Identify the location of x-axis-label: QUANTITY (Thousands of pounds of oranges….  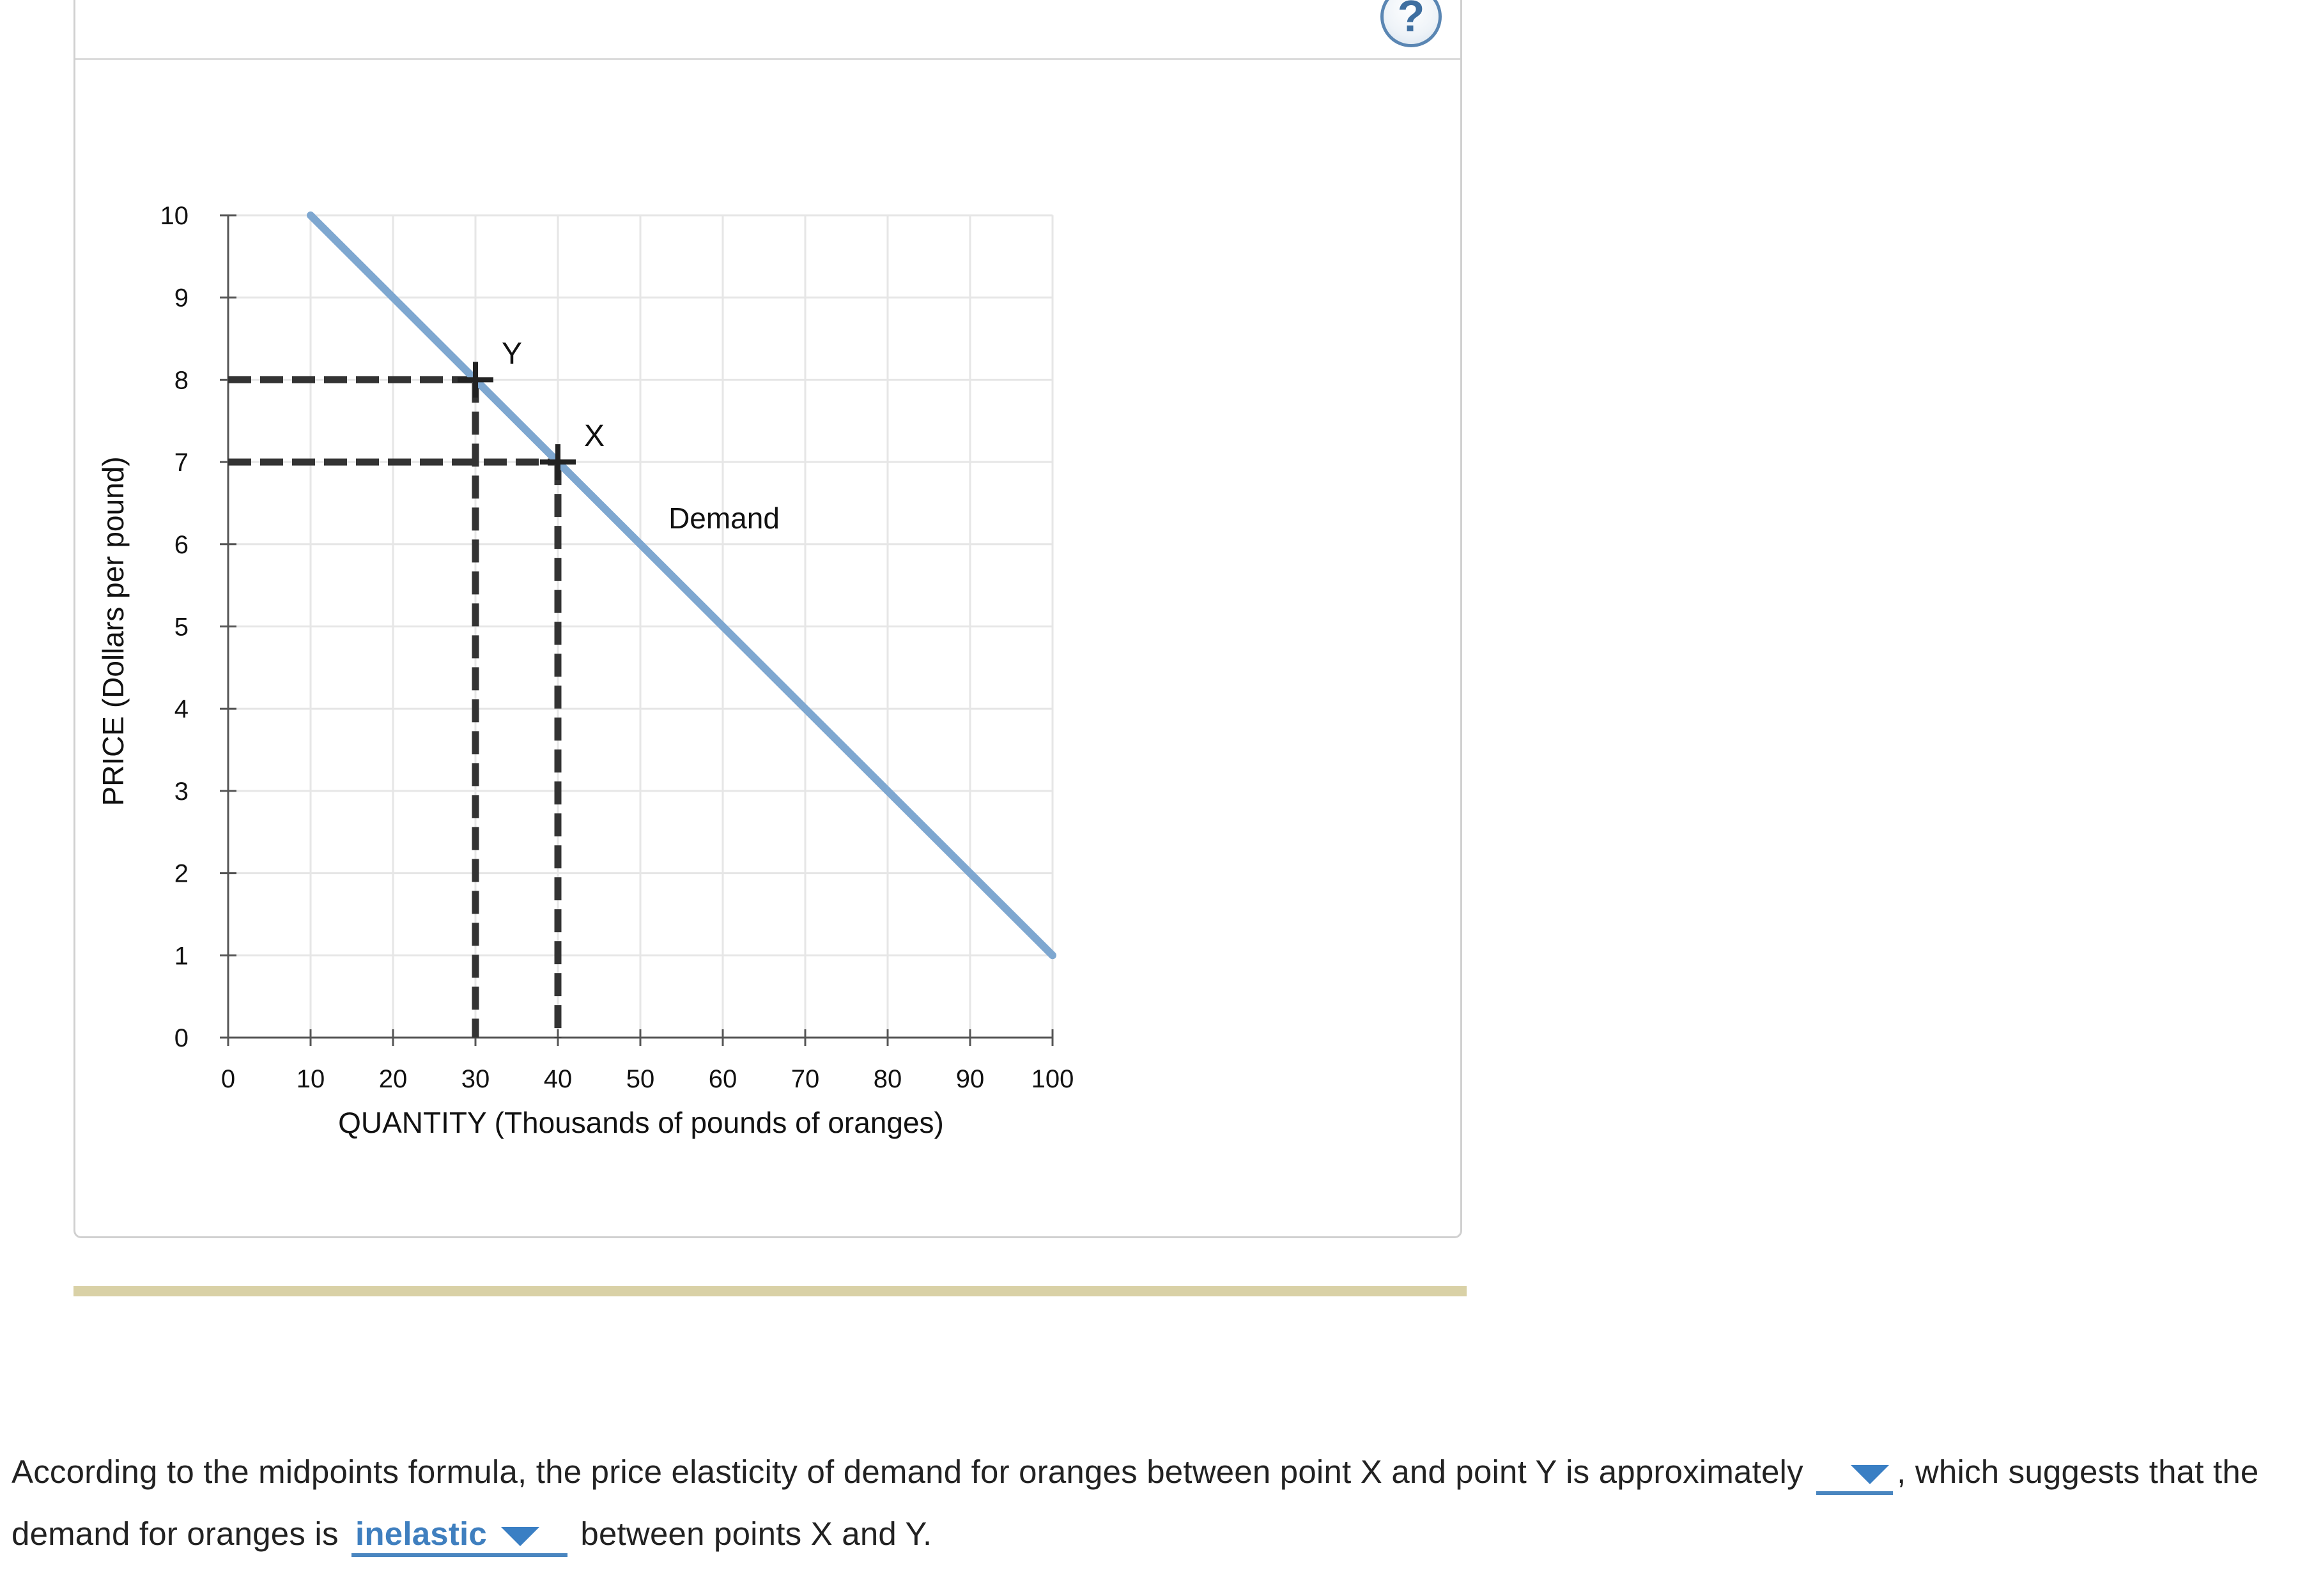
(641, 1123).